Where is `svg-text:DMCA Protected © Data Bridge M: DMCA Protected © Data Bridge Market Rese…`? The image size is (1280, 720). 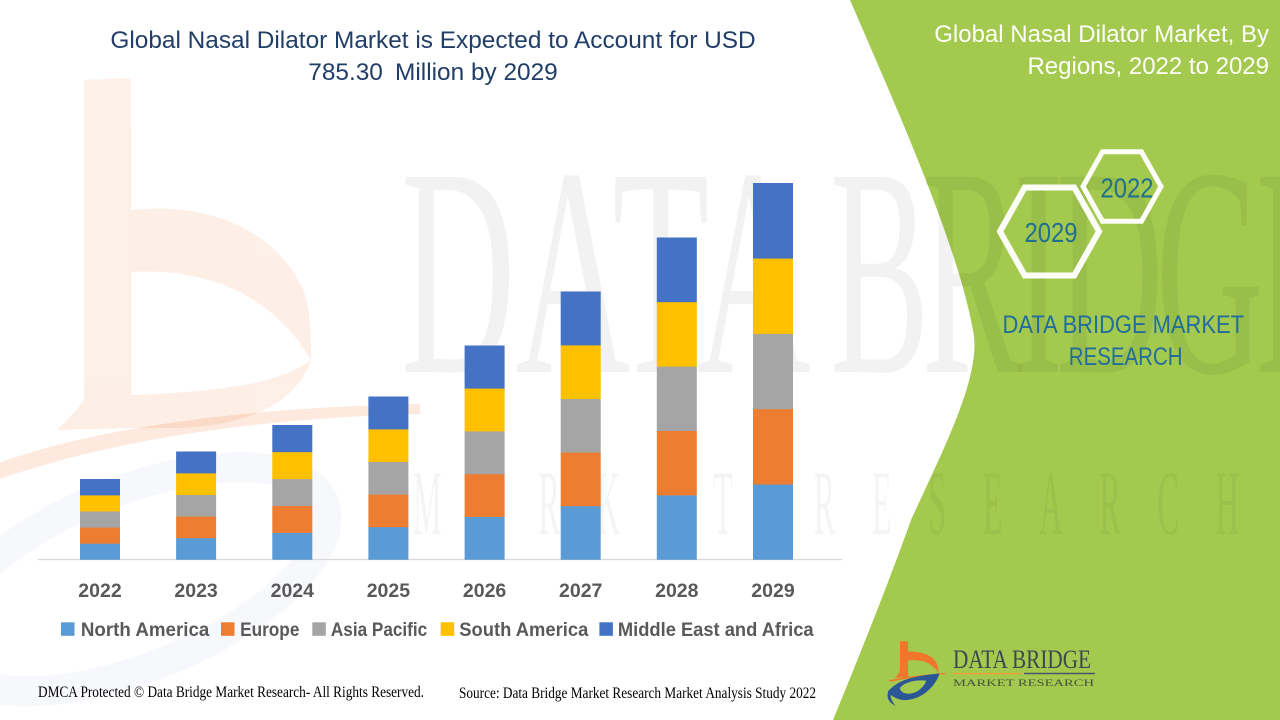
svg-text:DMCA Protected © Data Bridge M: DMCA Protected © Data Bridge Market Rese… is located at coordinates (231, 692).